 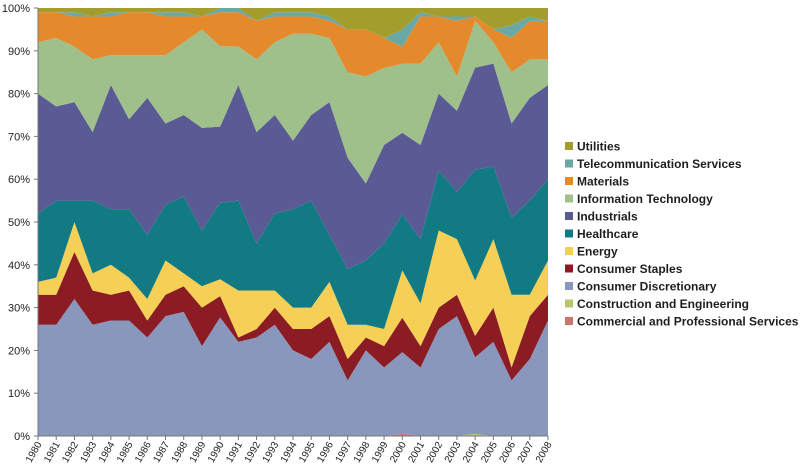 What do you see at coordinates (398, 452) in the screenshot?
I see `x-tick-label: 2000` at bounding box center [398, 452].